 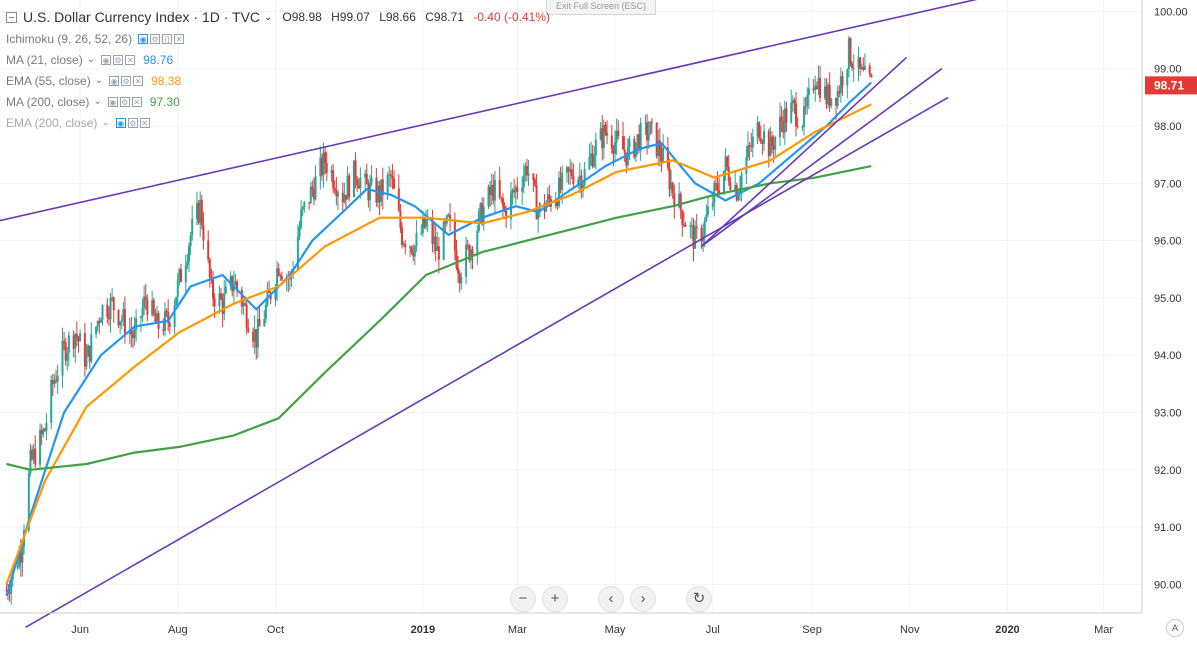 What do you see at coordinates (643, 599) in the screenshot?
I see `scroll-right-icon: ›` at bounding box center [643, 599].